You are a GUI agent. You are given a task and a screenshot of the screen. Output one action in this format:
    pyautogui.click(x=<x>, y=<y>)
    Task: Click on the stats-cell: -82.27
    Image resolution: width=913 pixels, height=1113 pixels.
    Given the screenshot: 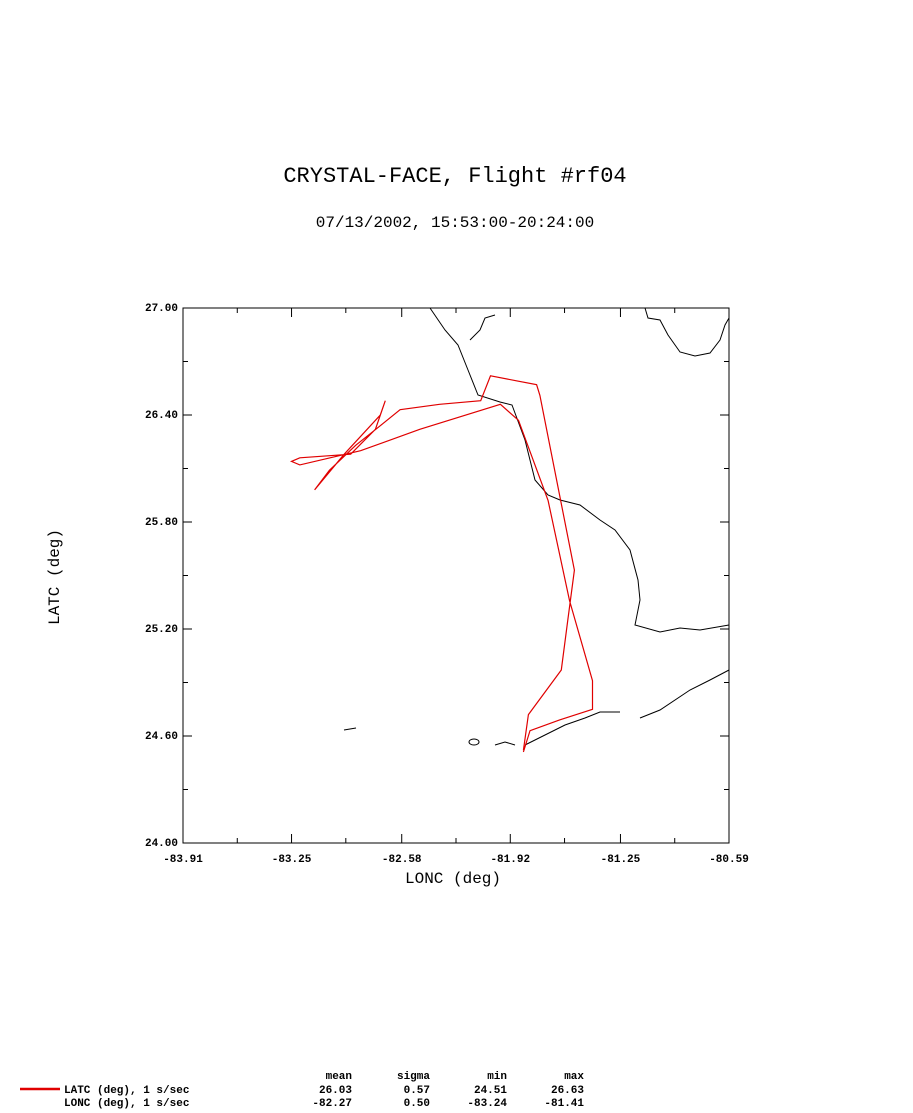 What is the action you would take?
    pyautogui.click(x=332, y=1104)
    